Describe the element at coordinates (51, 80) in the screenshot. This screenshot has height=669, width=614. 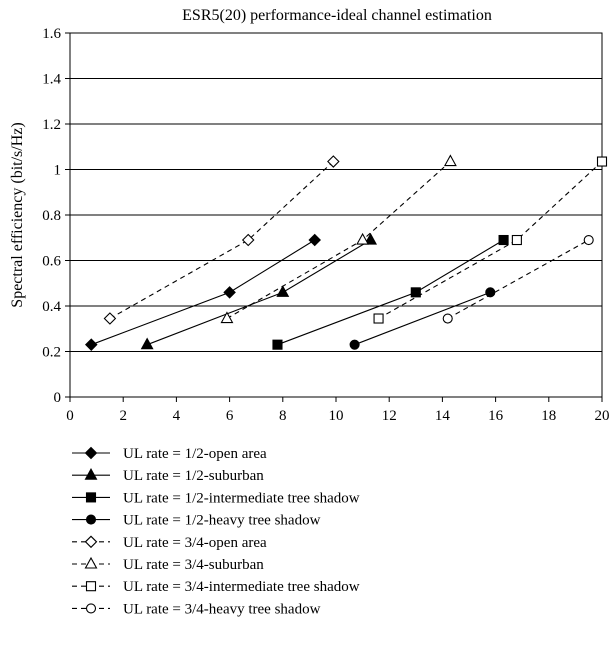
I see `y-tick-label: 1.4` at that location.